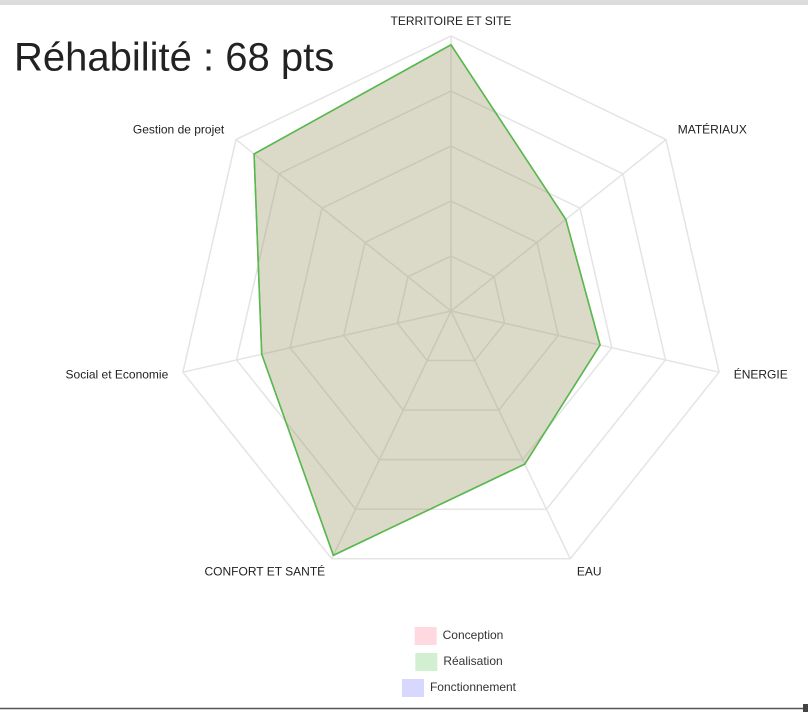 The height and width of the screenshot is (712, 808). Describe the element at coordinates (712, 128) in the screenshot. I see `axis-label: MATÉRIAUX` at that location.